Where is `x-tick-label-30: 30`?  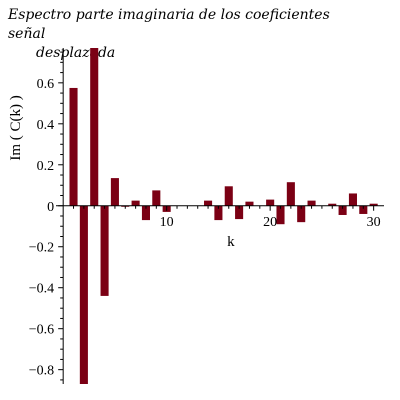
x-tick-label-30: 30 is located at coordinates (374, 222).